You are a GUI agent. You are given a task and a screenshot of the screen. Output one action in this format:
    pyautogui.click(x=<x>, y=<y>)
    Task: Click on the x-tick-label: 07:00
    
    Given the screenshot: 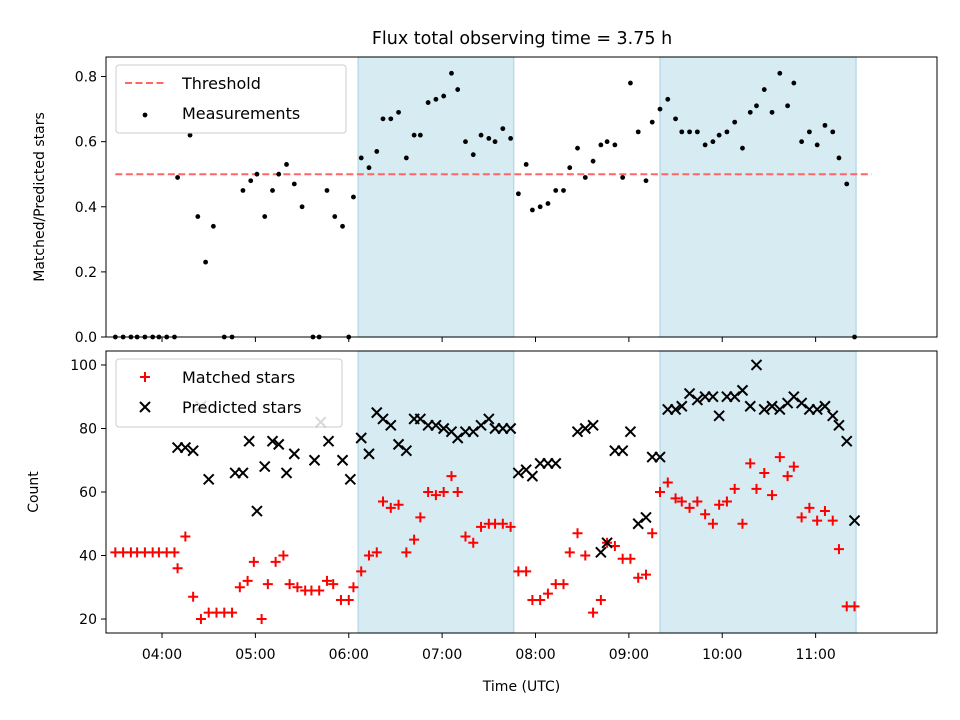 What is the action you would take?
    pyautogui.click(x=442, y=655)
    